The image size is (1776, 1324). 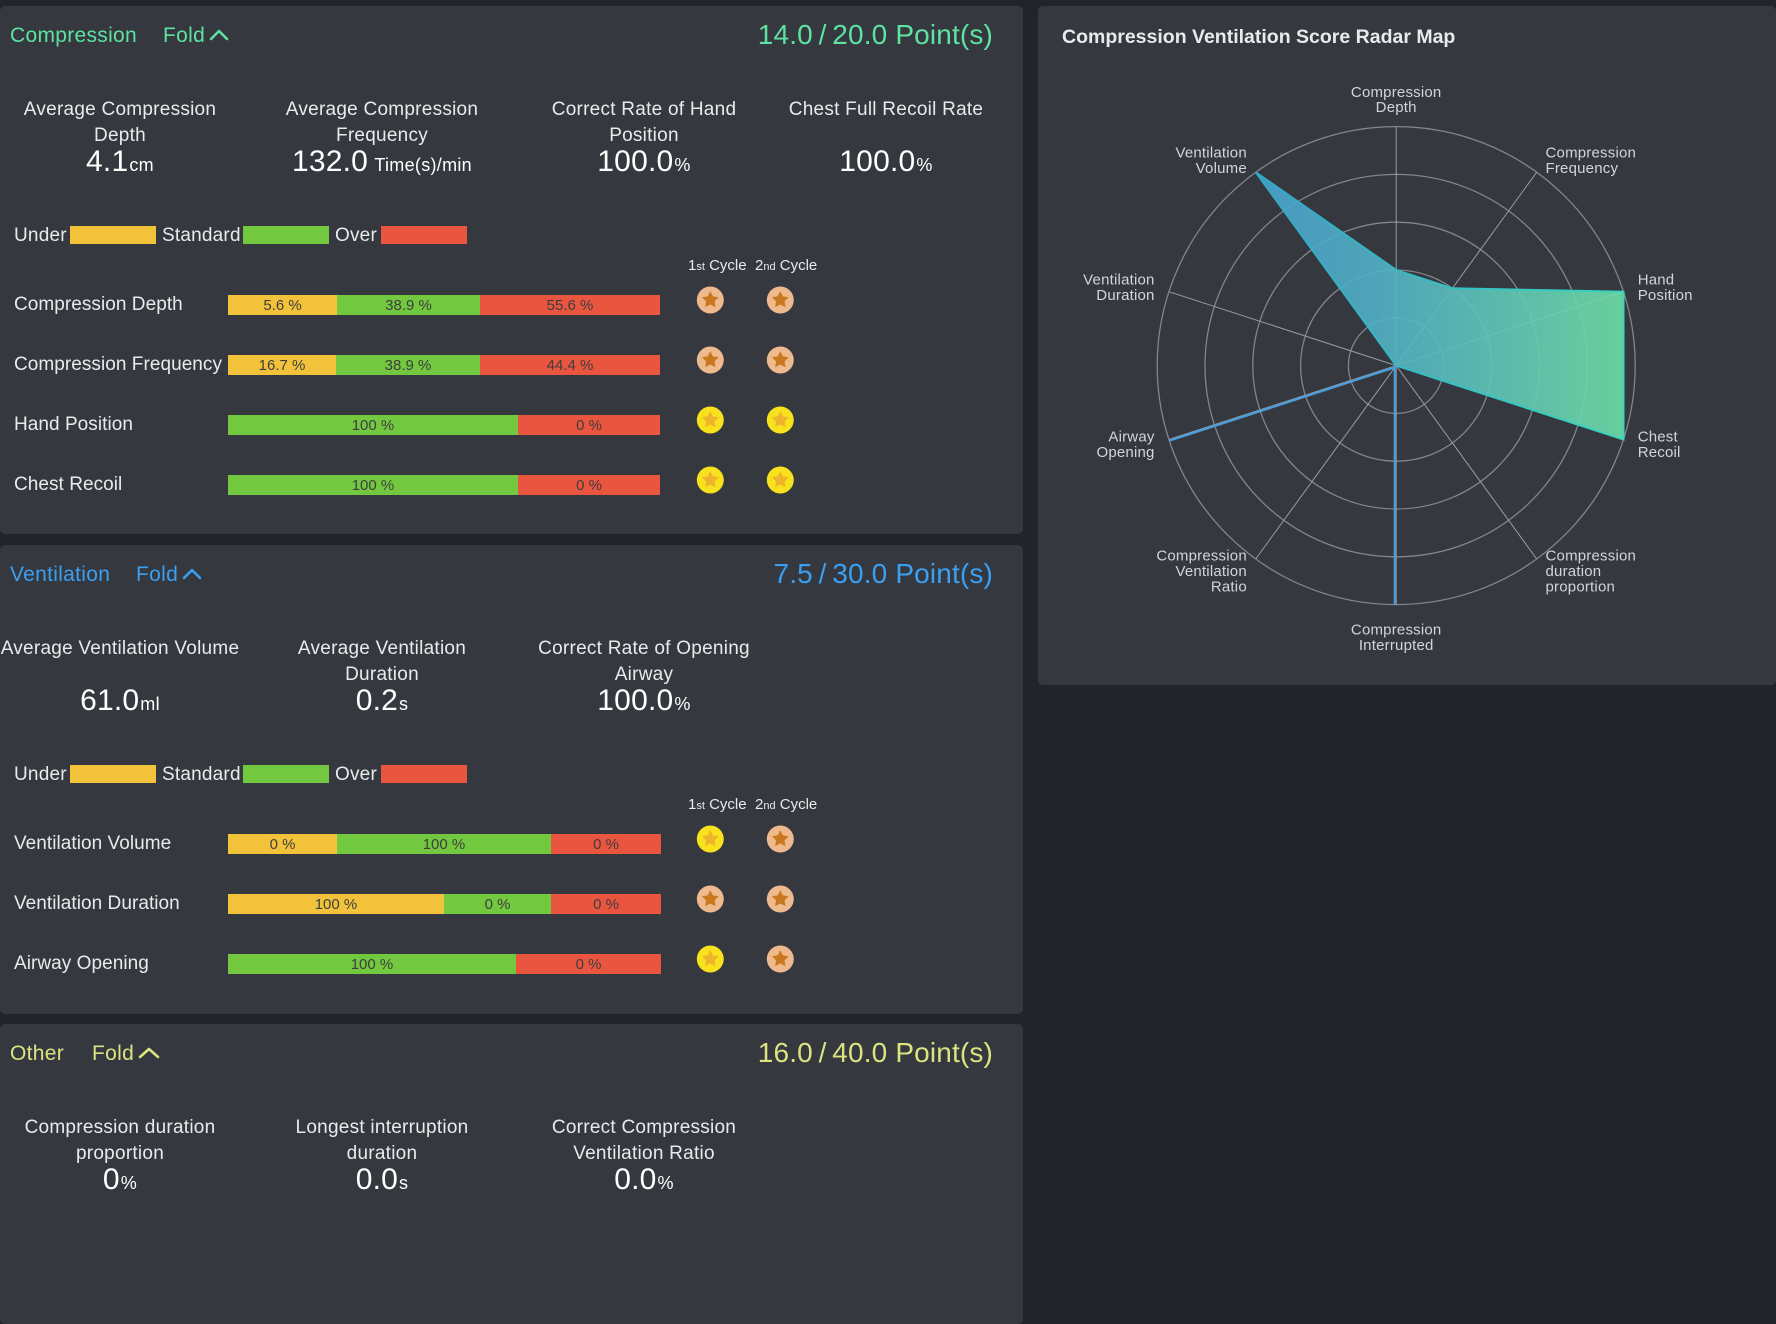 I want to click on svg-text: Chest, so click(x=1658, y=437).